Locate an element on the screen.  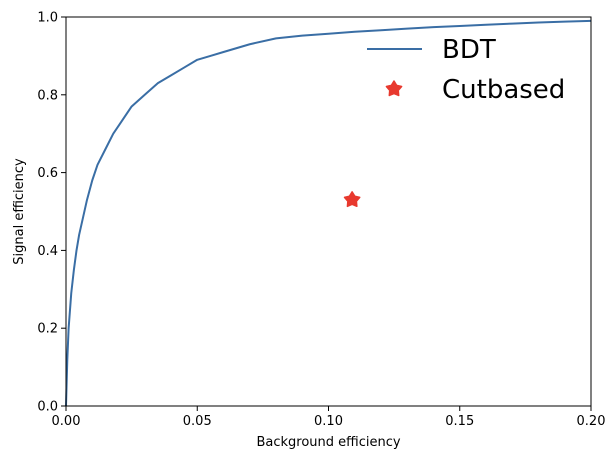
legend-cutbased-marker is located at coordinates (394, 88).